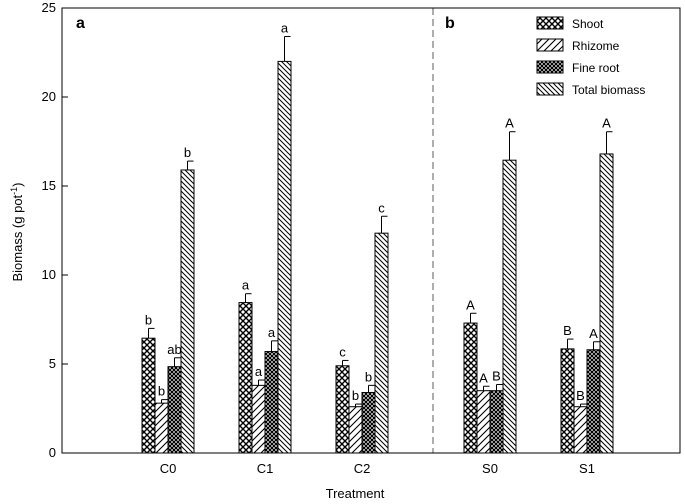 The image size is (685, 504). I want to click on significance-letter: ab, so click(174, 349).